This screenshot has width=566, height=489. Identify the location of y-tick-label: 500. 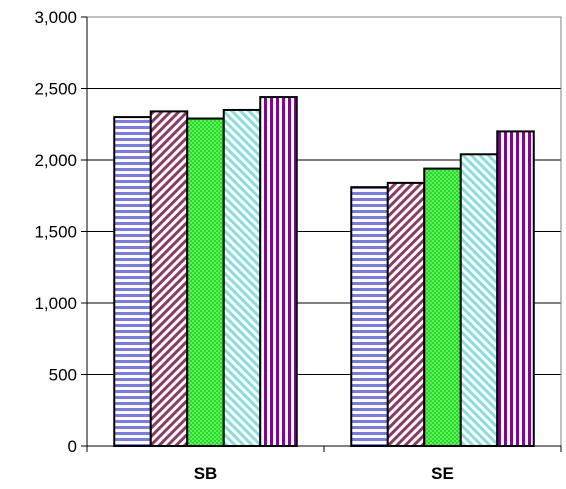
(63, 375).